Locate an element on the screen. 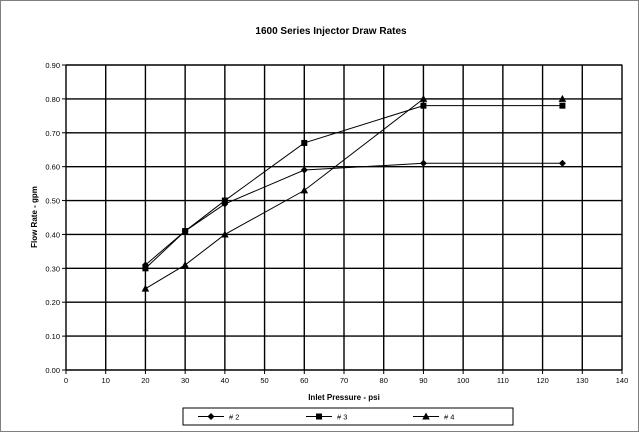  x-tick-label: 50 is located at coordinates (264, 380).